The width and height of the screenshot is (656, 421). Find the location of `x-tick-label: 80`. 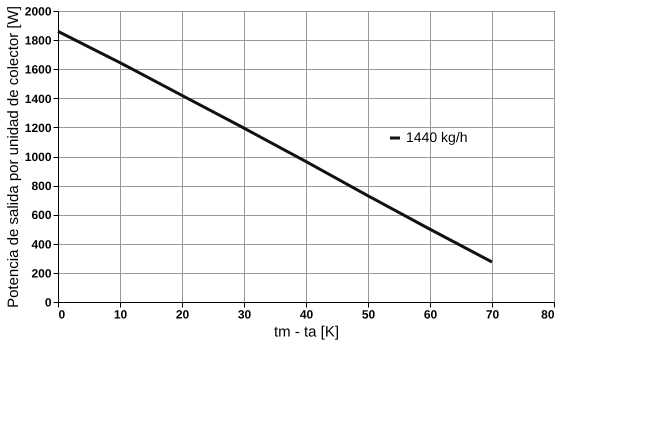

x-tick-label: 80 is located at coordinates (548, 315).